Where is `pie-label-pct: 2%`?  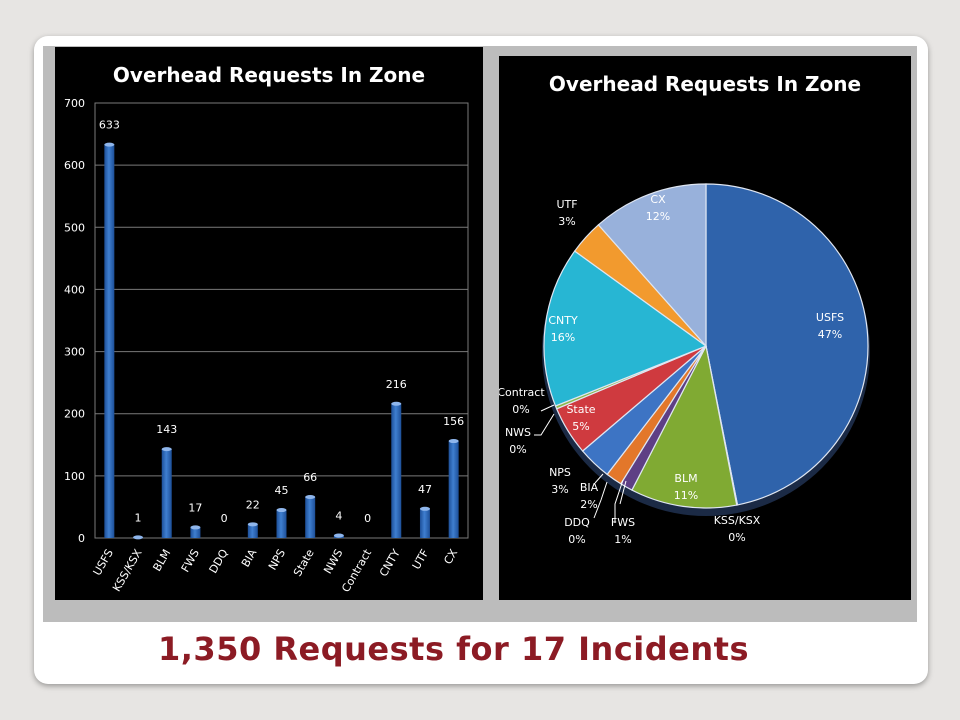 pie-label-pct: 2% is located at coordinates (588, 504).